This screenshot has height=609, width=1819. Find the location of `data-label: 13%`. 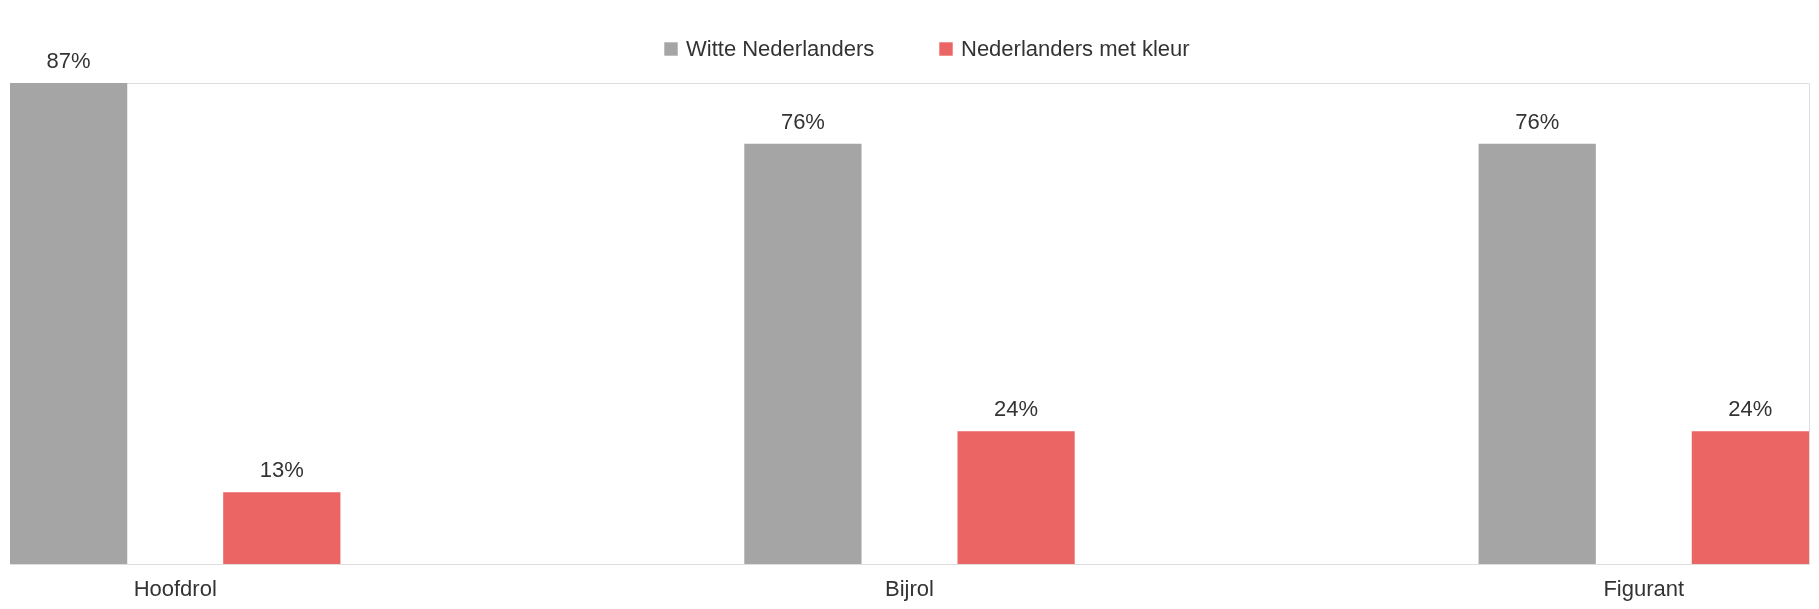

data-label: 13% is located at coordinates (281, 470).